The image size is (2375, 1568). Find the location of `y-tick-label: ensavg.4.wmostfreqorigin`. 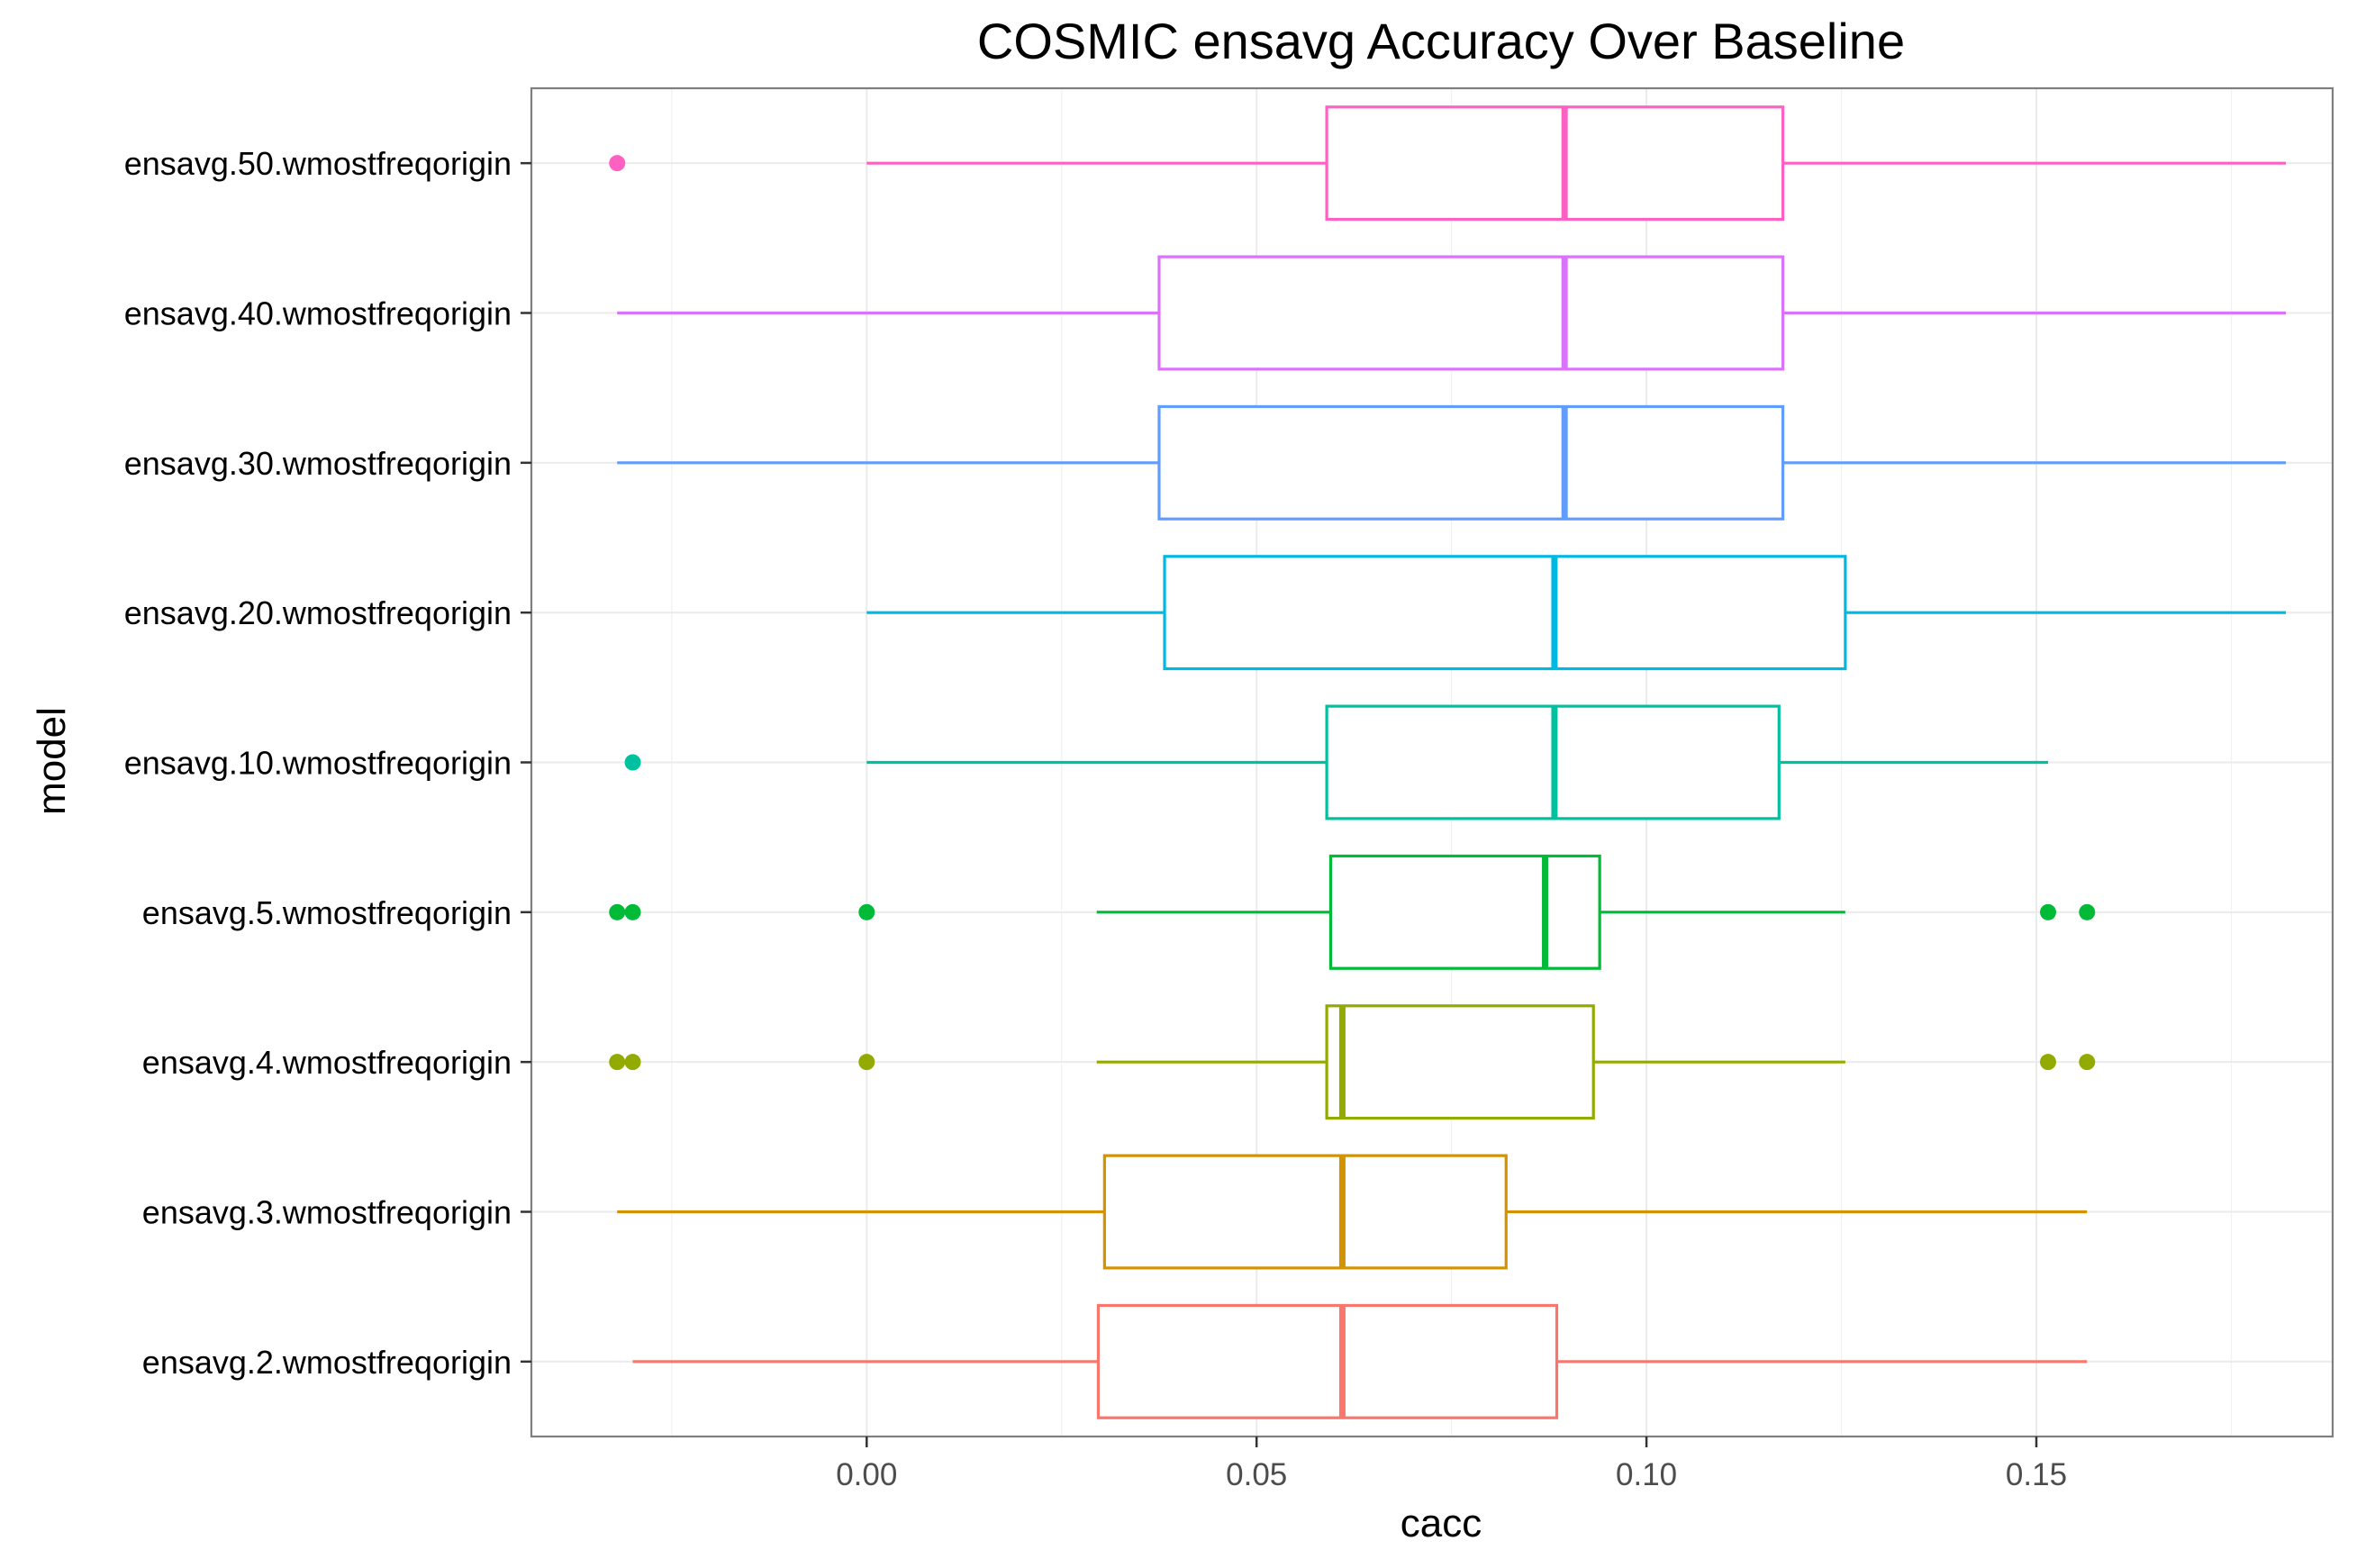

y-tick-label: ensavg.4.wmostfreqorigin is located at coordinates (327, 1062).